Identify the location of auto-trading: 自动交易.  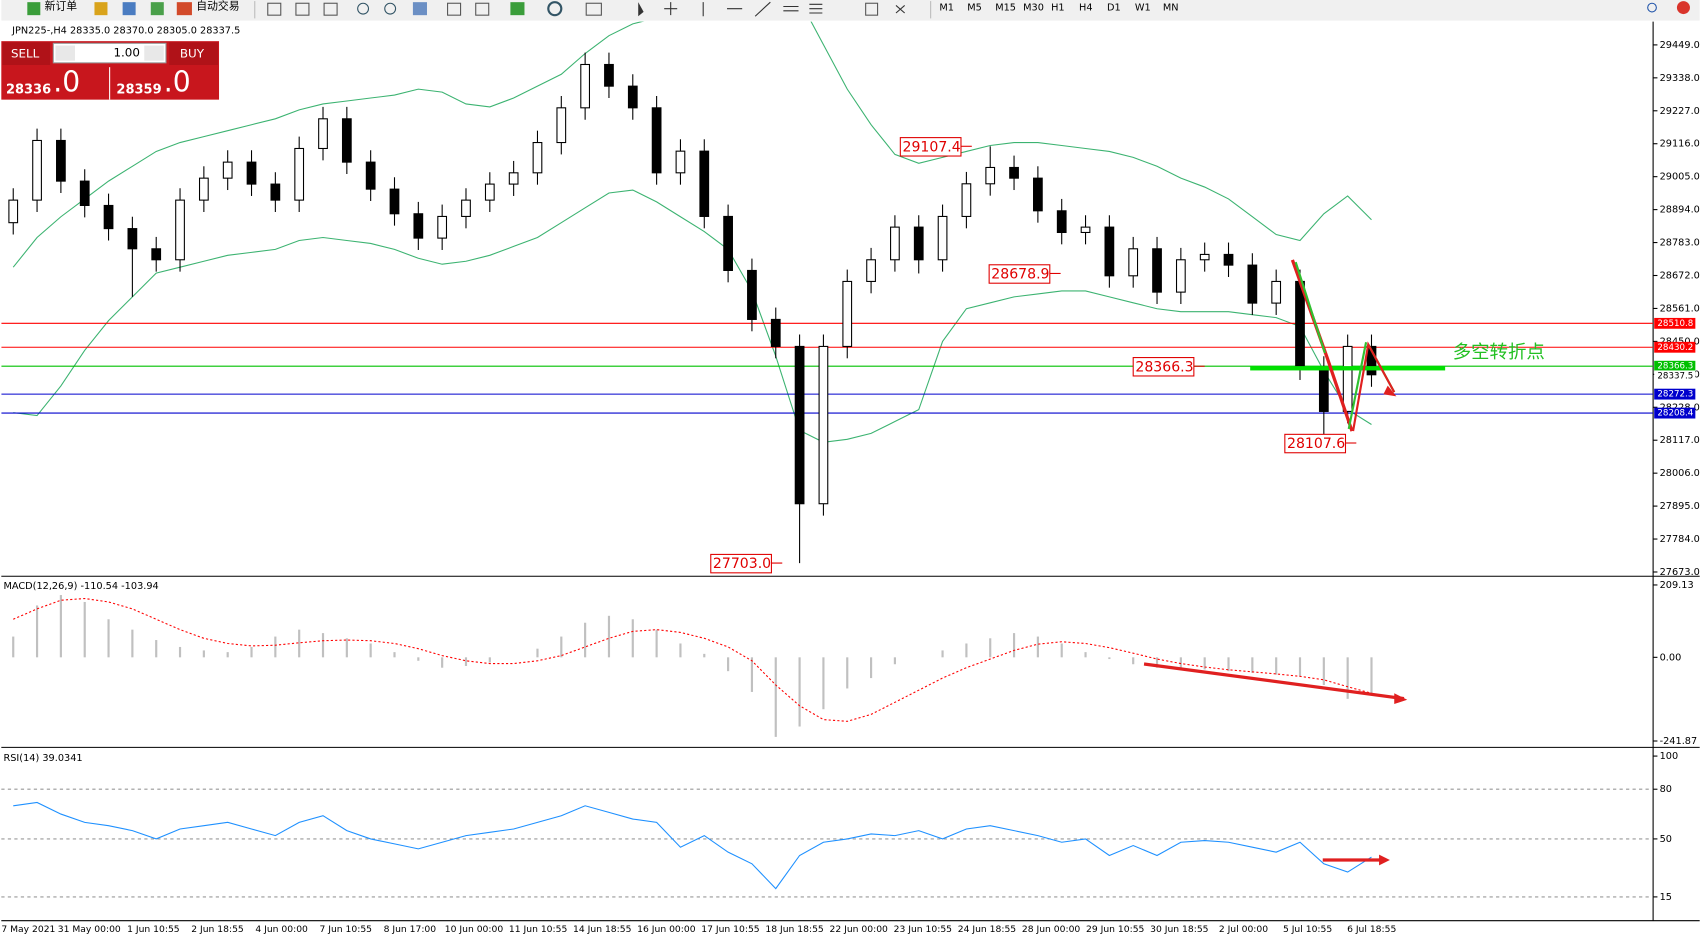
(217, 6).